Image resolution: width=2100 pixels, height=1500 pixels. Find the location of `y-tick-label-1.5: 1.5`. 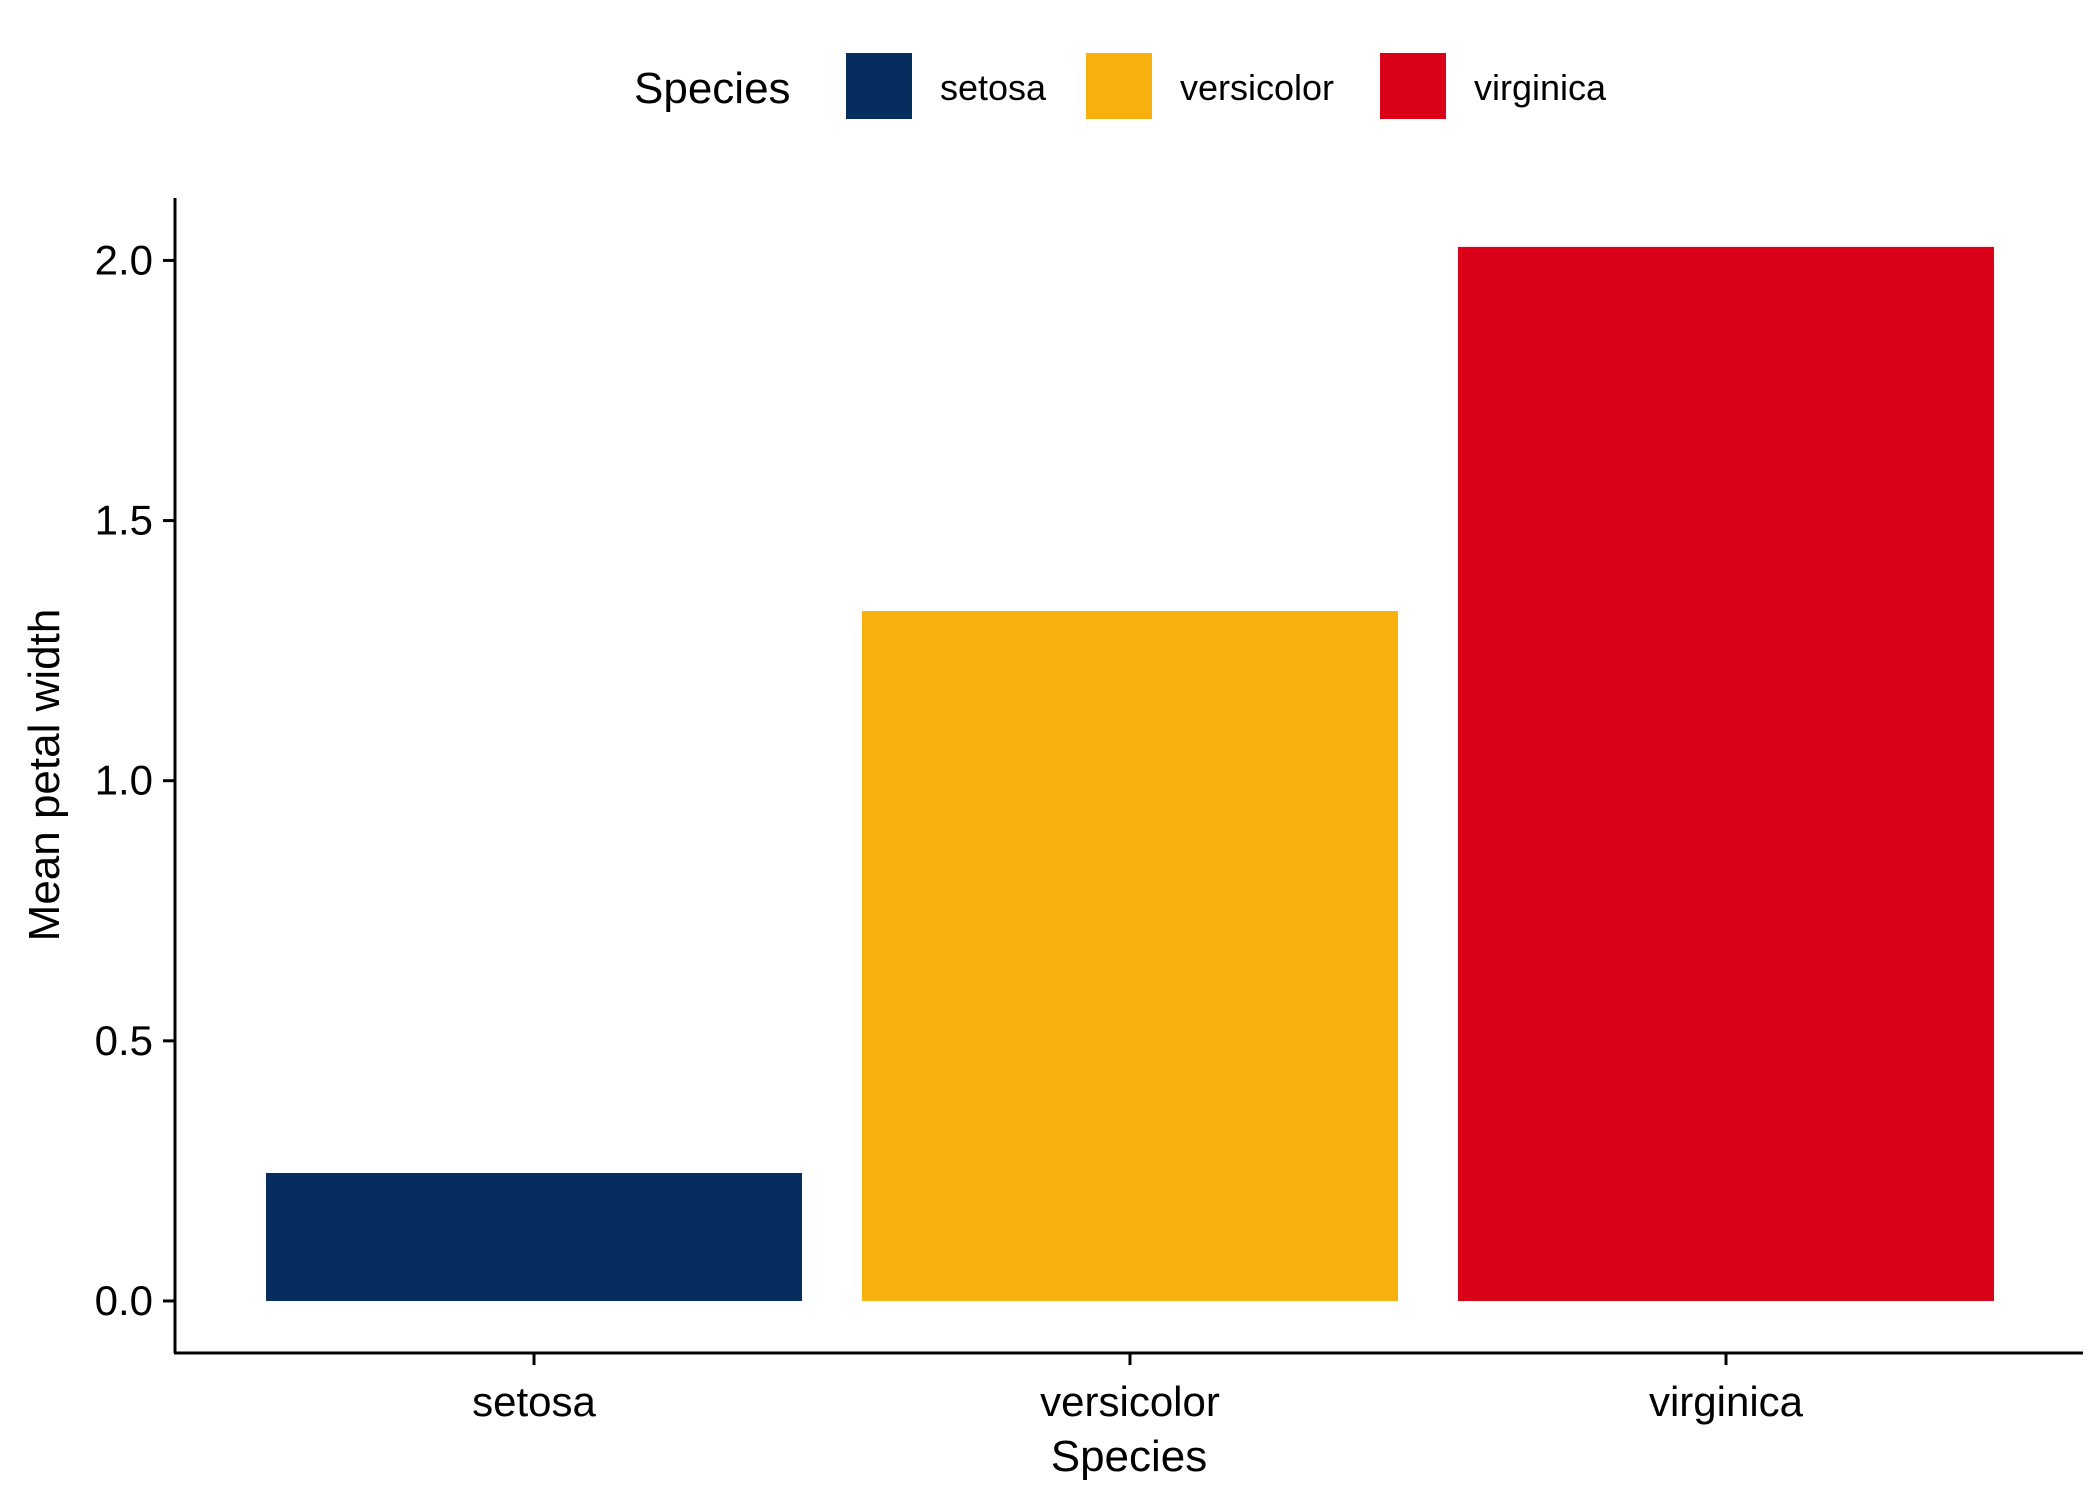

y-tick-label-1.5: 1.5 is located at coordinates (124, 520).